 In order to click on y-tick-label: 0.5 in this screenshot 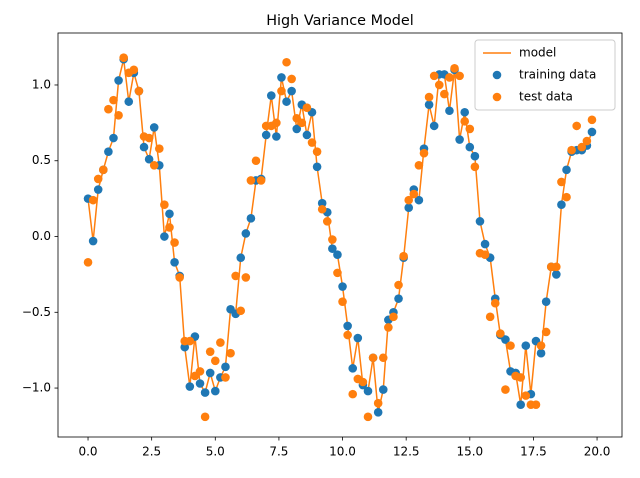, I will do `click(41, 160)`.